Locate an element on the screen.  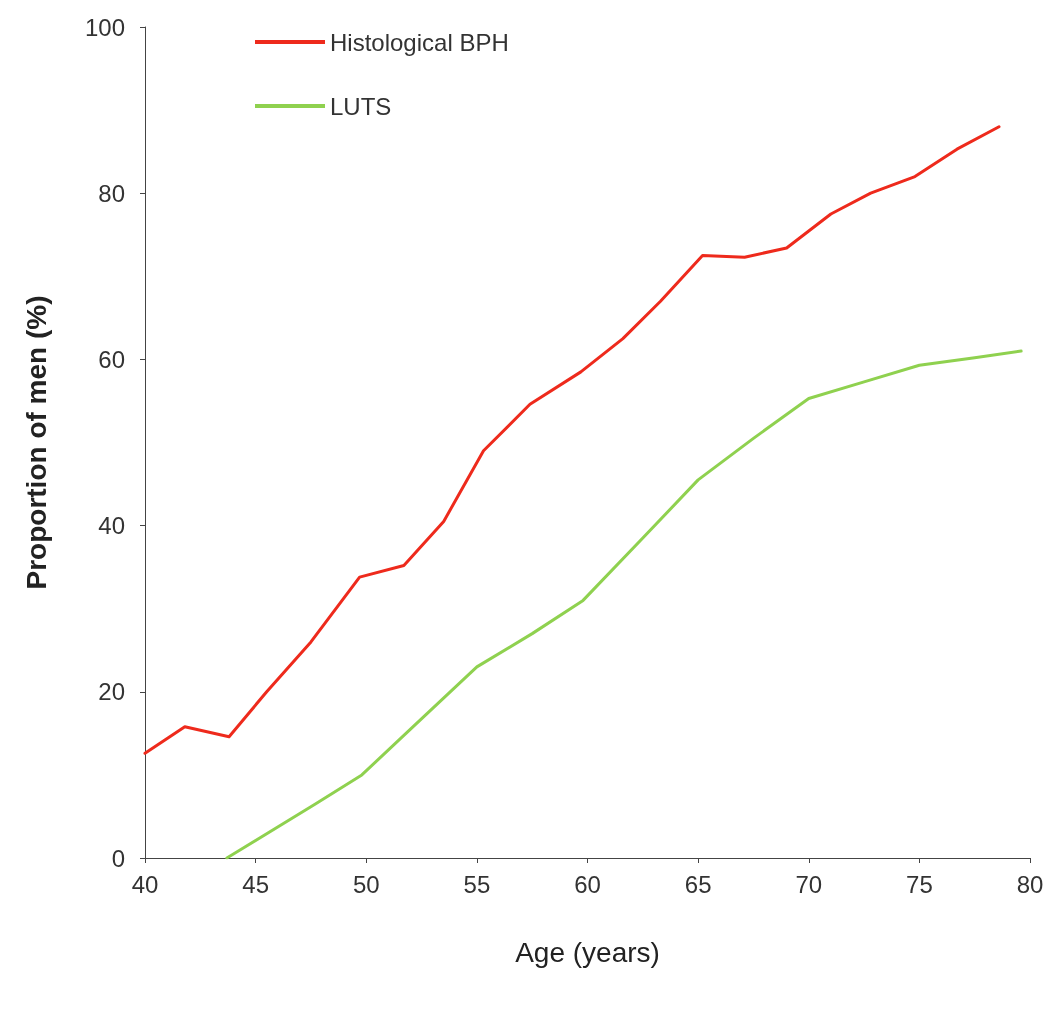
x-tick-label: 75 is located at coordinates (919, 884).